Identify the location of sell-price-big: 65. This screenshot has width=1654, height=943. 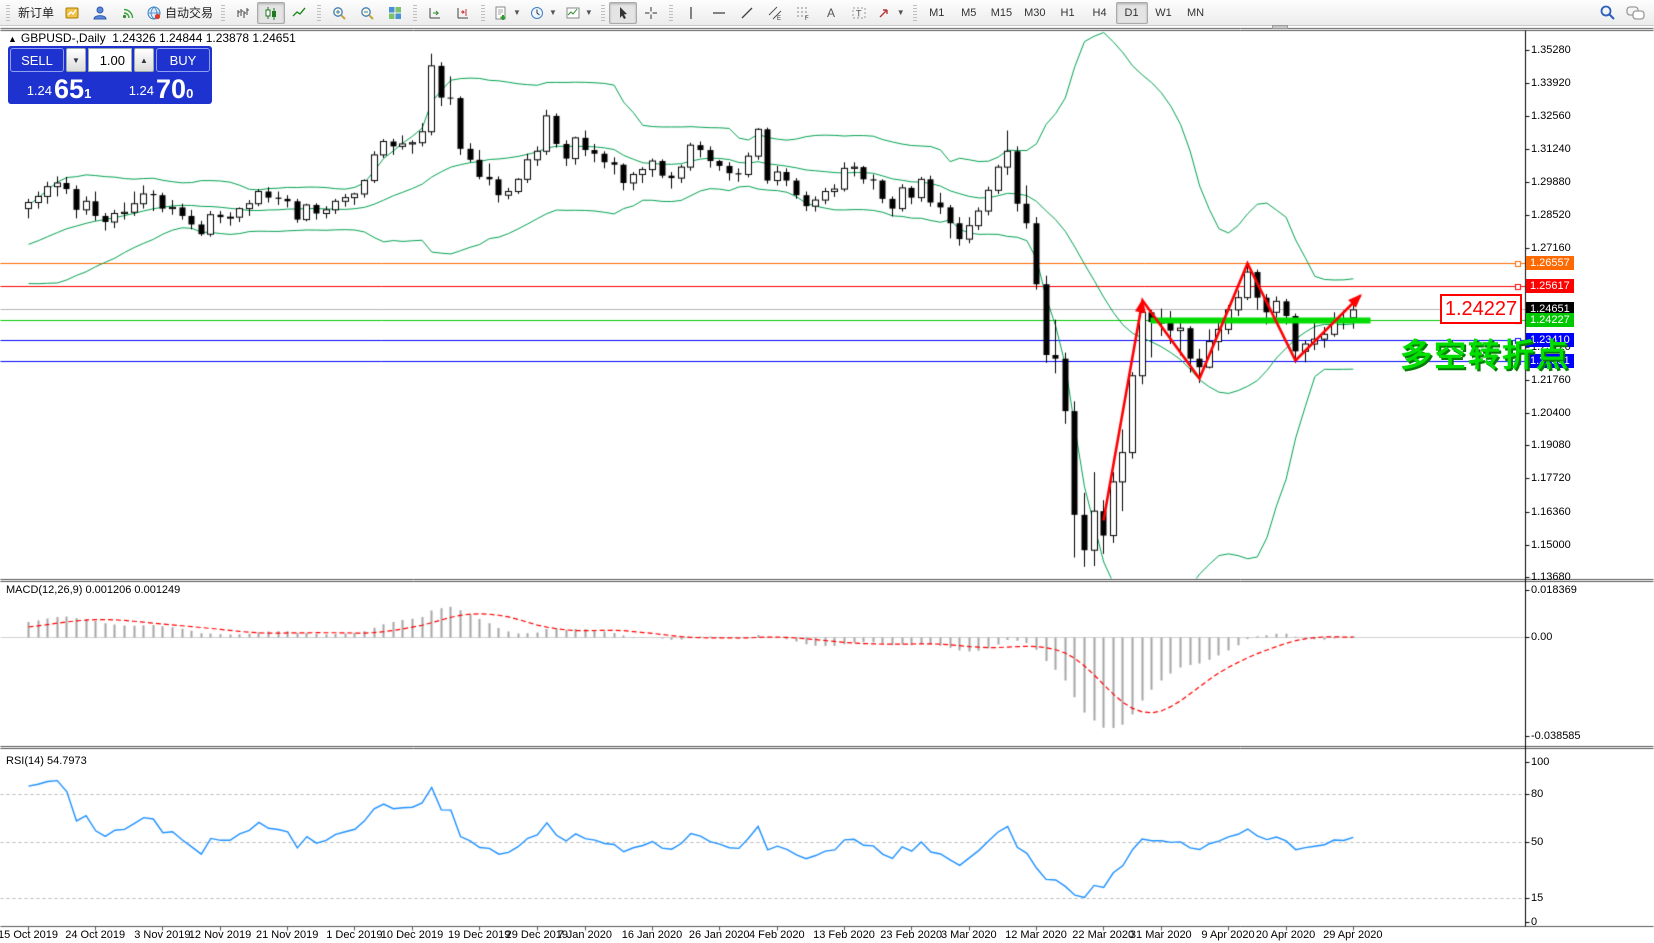
(69, 89).